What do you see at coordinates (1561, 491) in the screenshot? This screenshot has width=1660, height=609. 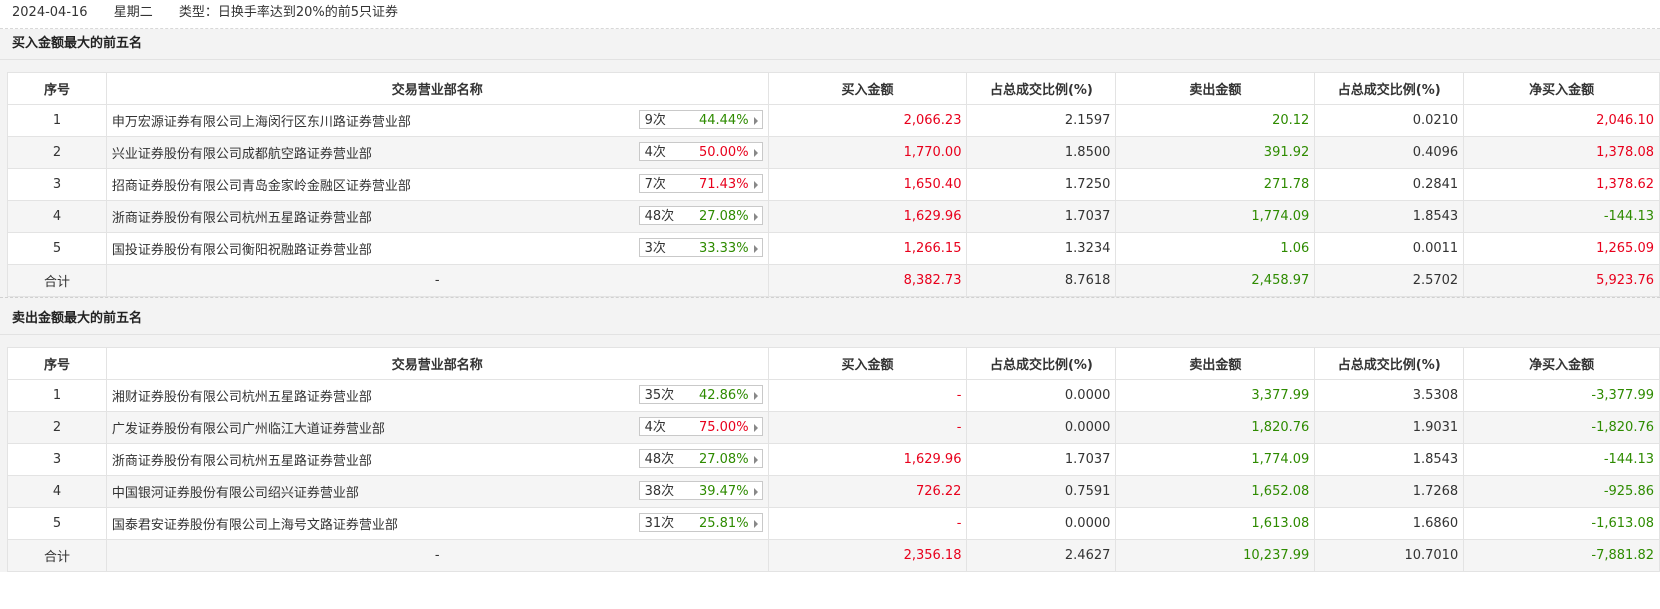 I see `net-buy-amount: -925.86` at bounding box center [1561, 491].